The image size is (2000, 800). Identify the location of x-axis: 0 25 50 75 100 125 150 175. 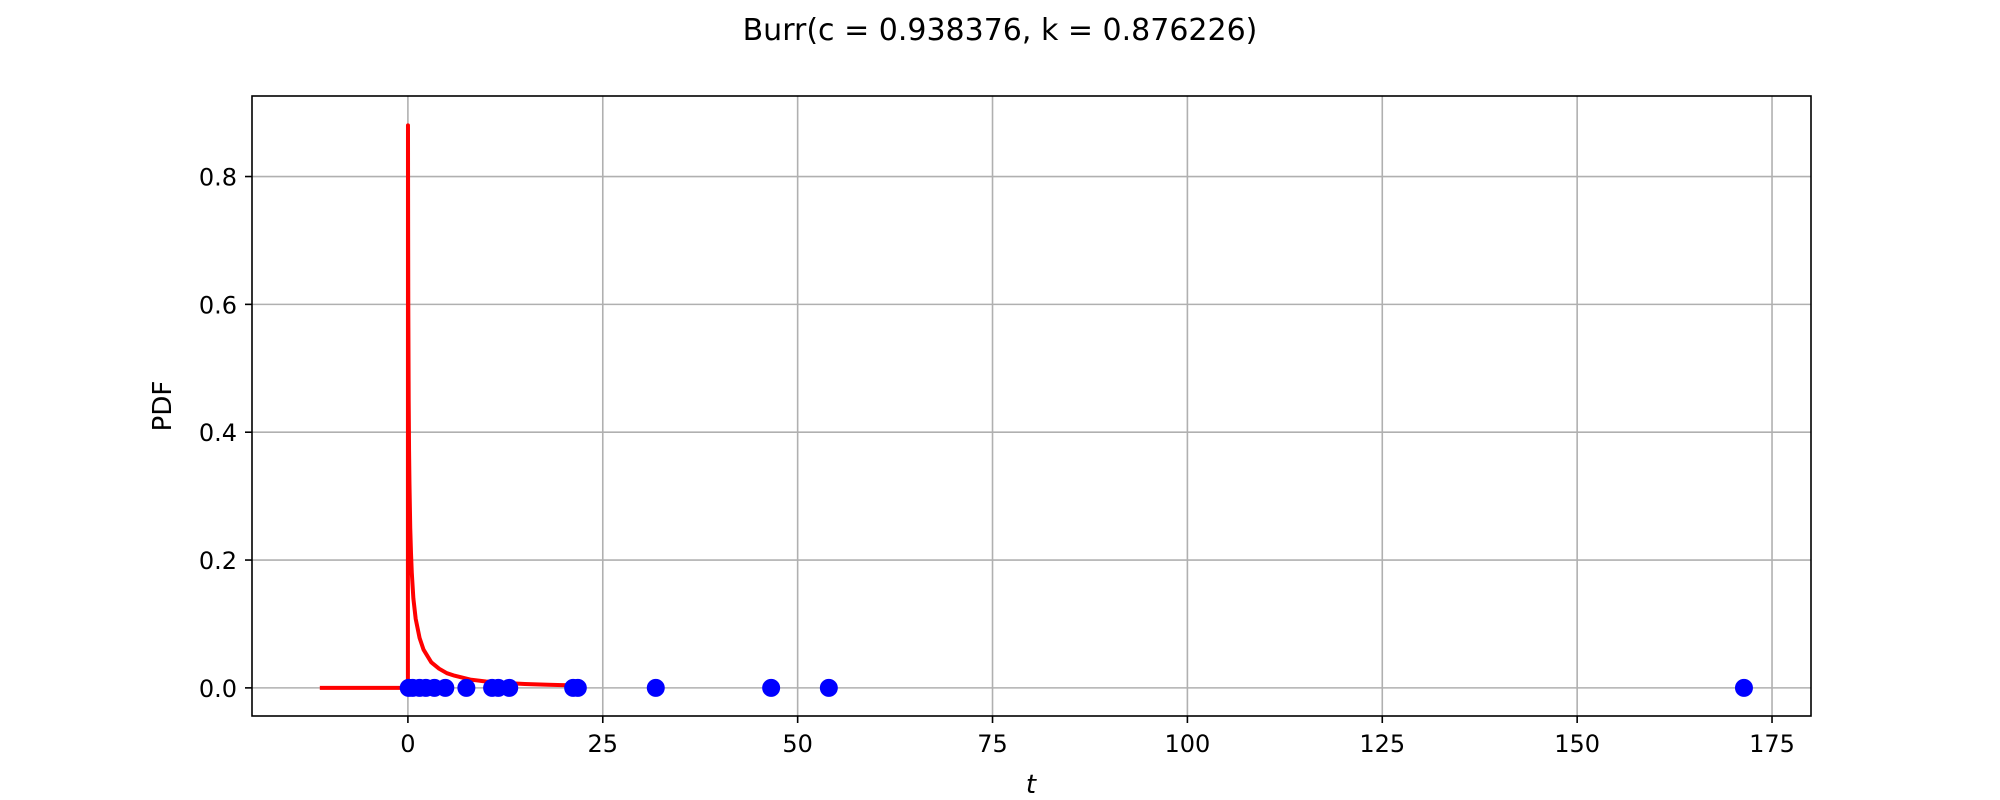
(1097, 737).